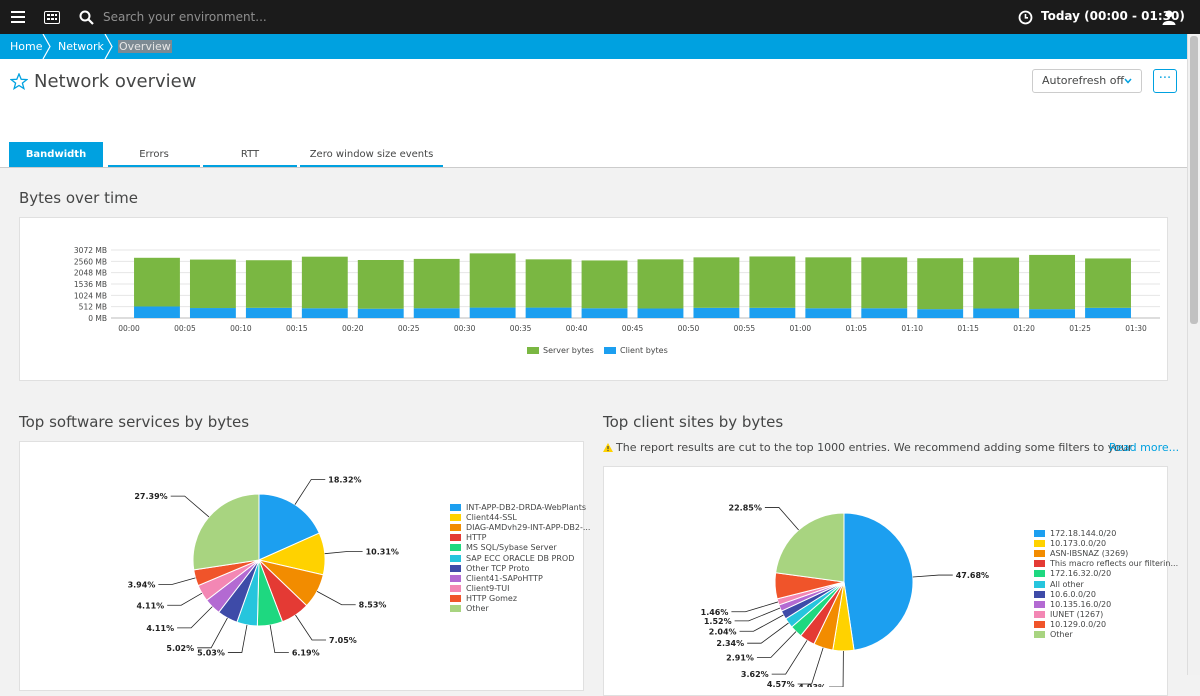 Image resolution: width=1200 pixels, height=696 pixels. I want to click on legend-item: IUNET (1267), so click(1068, 614).